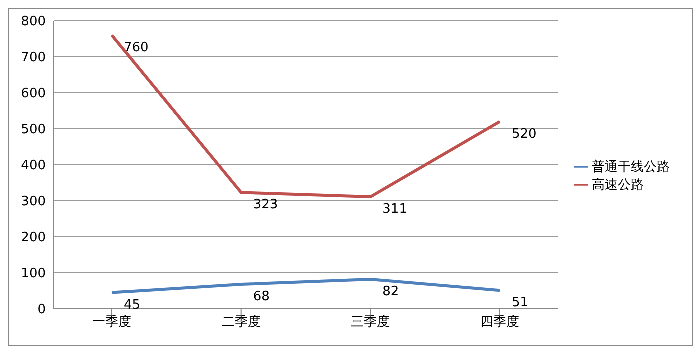 The height and width of the screenshot is (352, 699). I want to click on x-tick-label: 四季度, so click(500, 322).